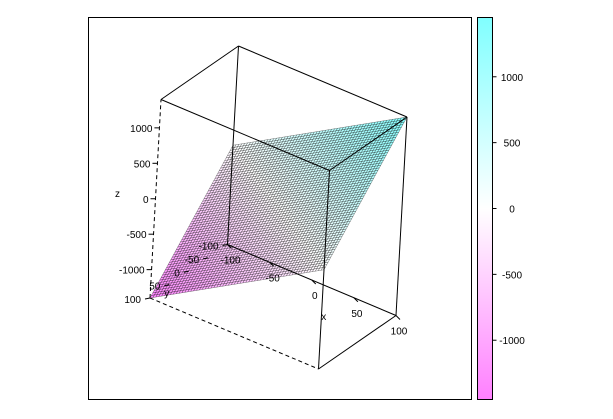  I want to click on z-tick-label: 0, so click(146, 200).